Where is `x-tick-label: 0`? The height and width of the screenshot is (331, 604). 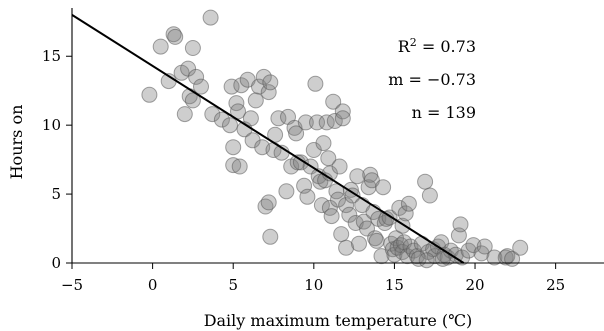
x-tick-label: 0 is located at coordinates (153, 285).